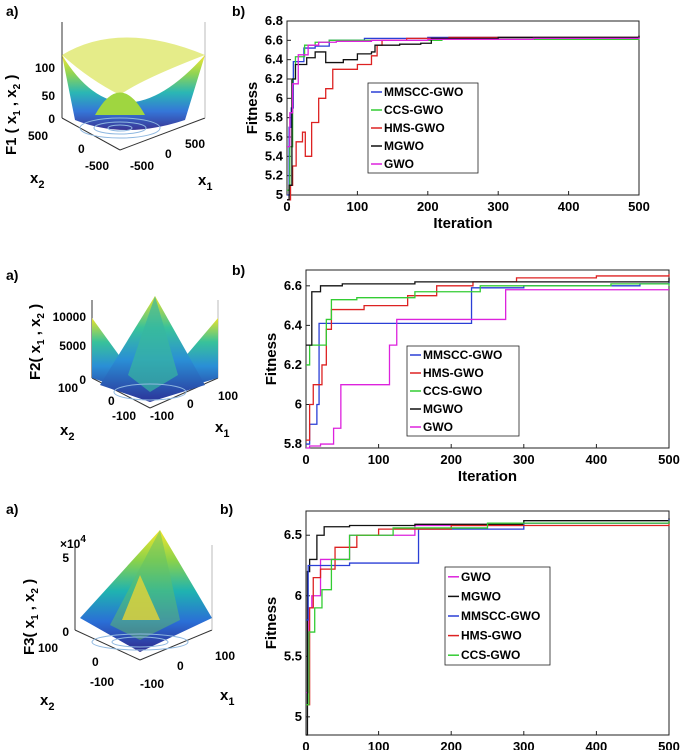  I want to click on legend: GWO MGWO MMSCC-GWO HMS-GWO CCS-GWO, so click(497, 616).